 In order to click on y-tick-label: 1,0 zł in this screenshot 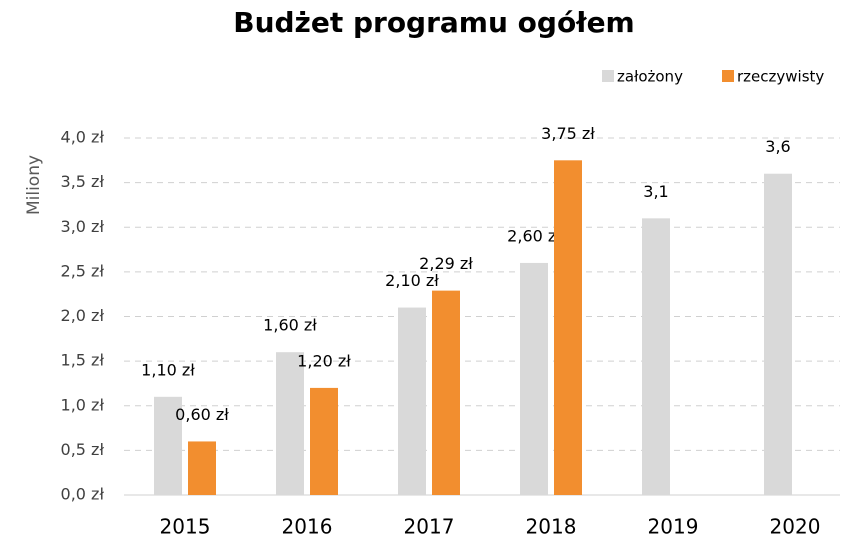, I will do `click(83, 404)`.